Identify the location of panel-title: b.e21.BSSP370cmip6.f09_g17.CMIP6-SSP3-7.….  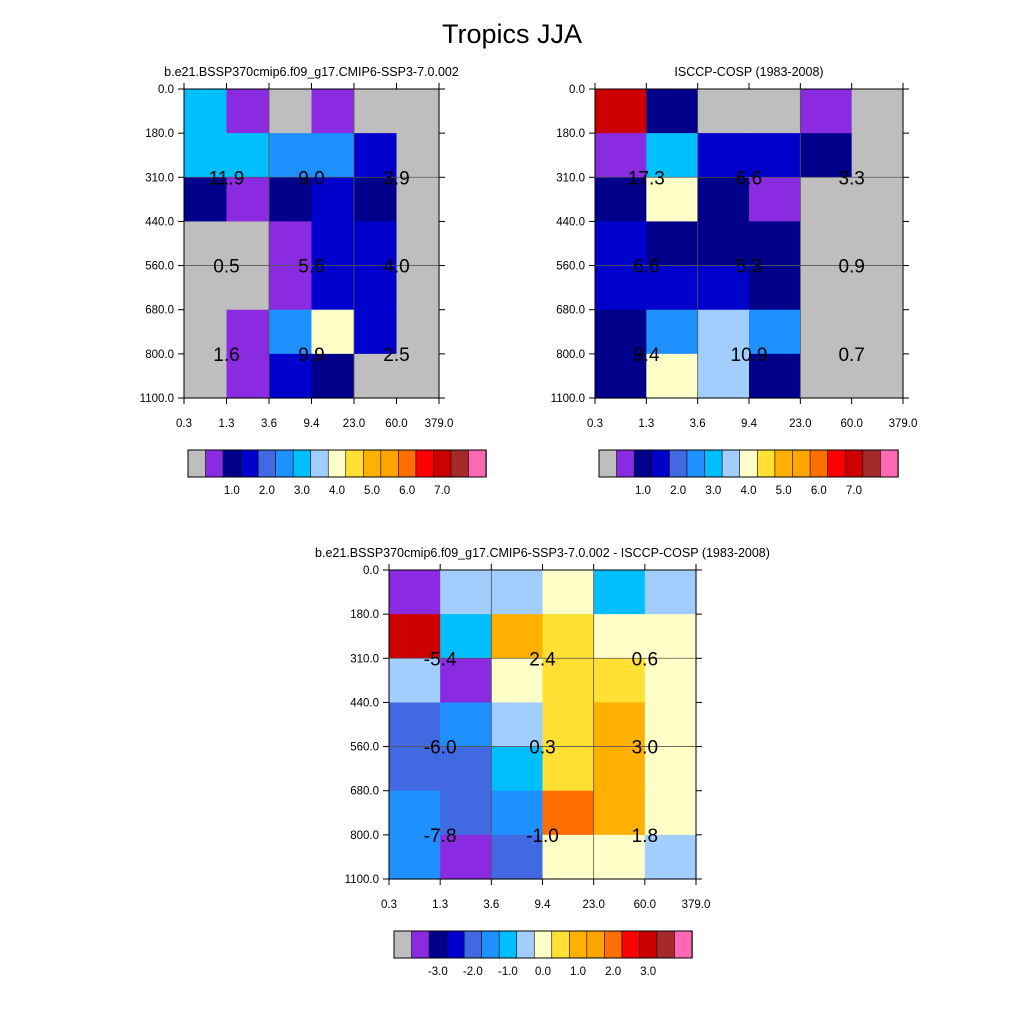
(311, 72).